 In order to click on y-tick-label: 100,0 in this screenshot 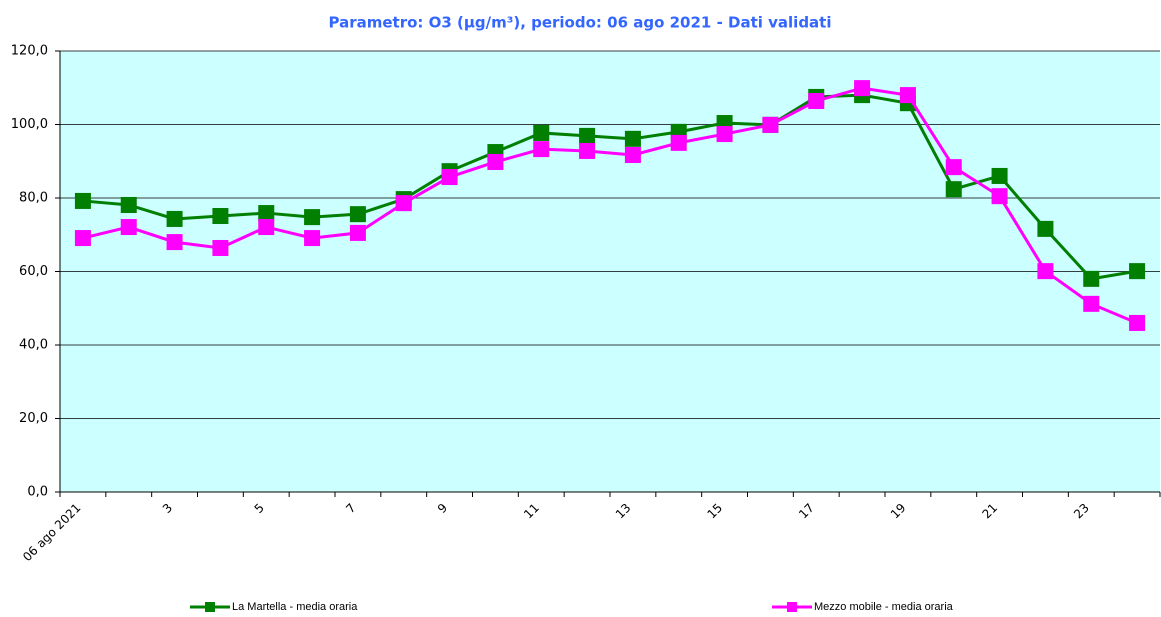, I will do `click(29, 124)`.